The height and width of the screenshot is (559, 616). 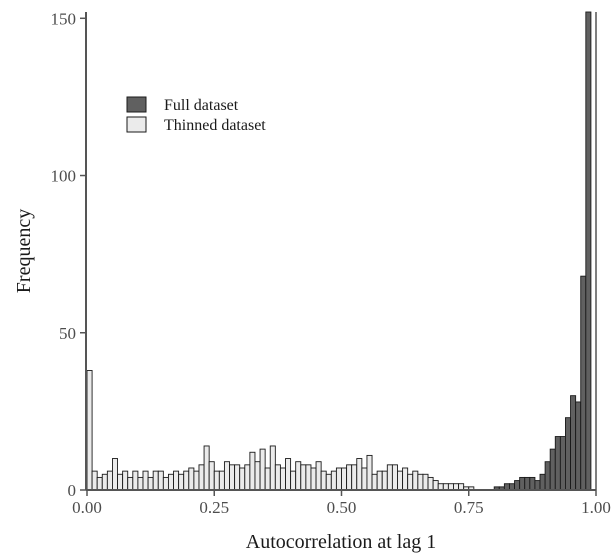 I want to click on x-axis-title: Autocorrelation at lag 1, so click(x=341, y=542).